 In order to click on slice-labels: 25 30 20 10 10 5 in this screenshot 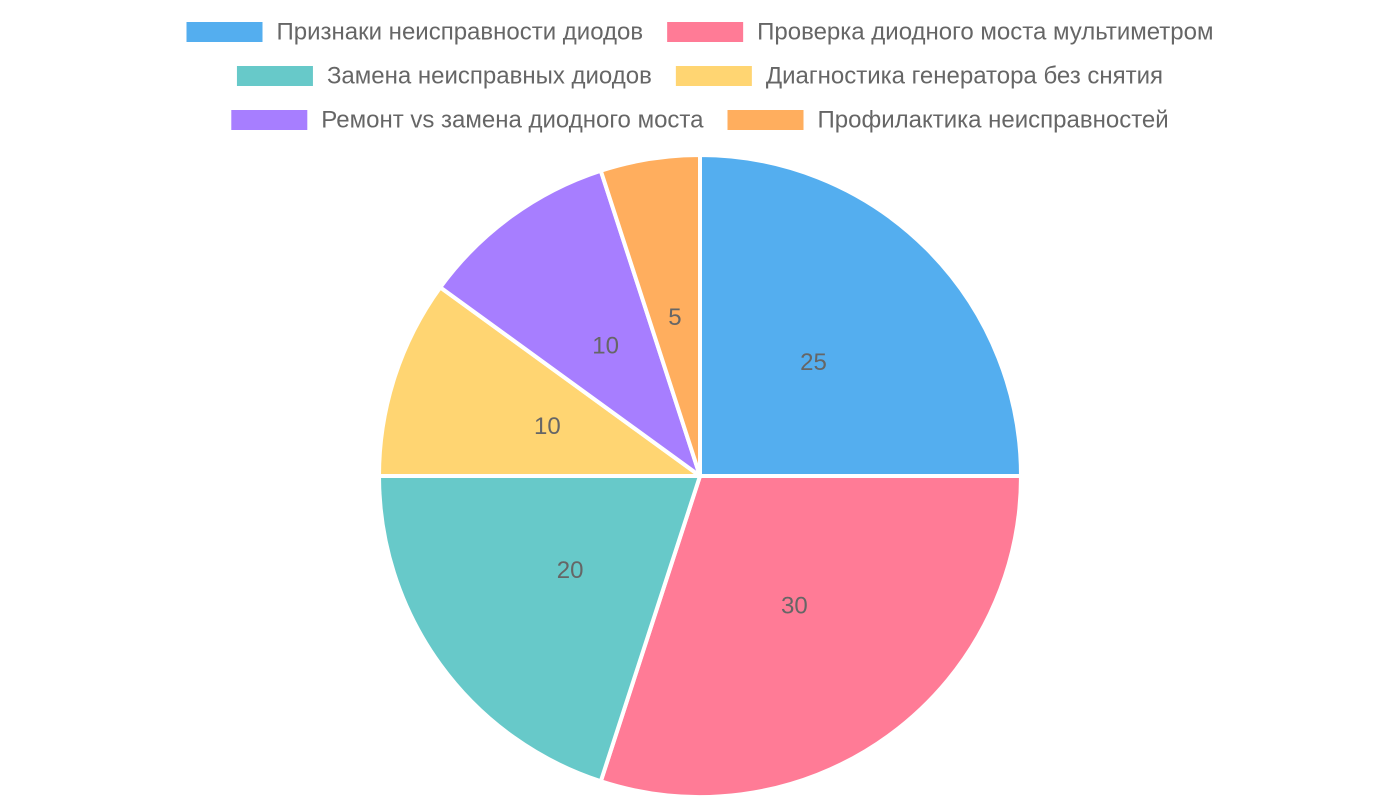, I will do `click(680, 461)`.